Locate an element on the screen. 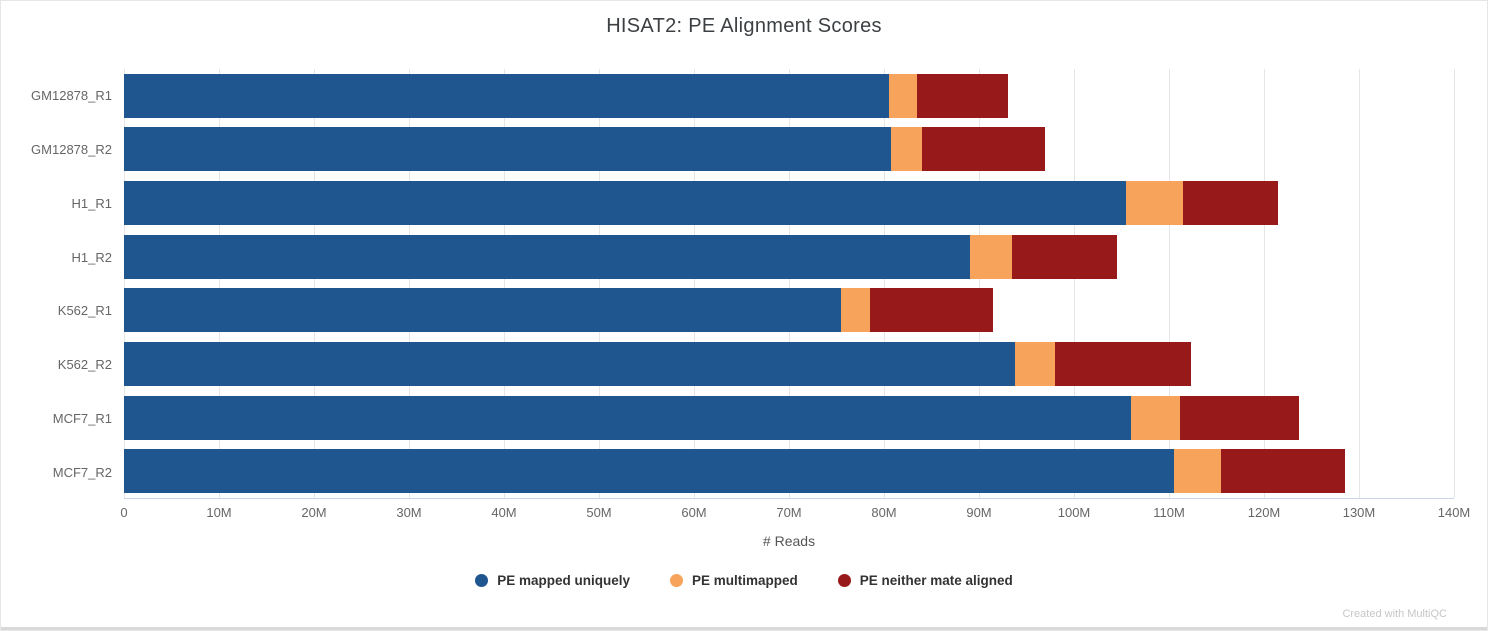 This screenshot has width=1488, height=631. x-tick-label: 50M is located at coordinates (599, 512).